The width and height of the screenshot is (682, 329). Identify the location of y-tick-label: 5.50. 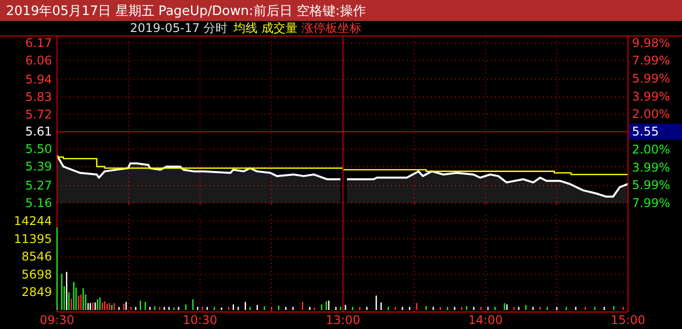
(38, 149).